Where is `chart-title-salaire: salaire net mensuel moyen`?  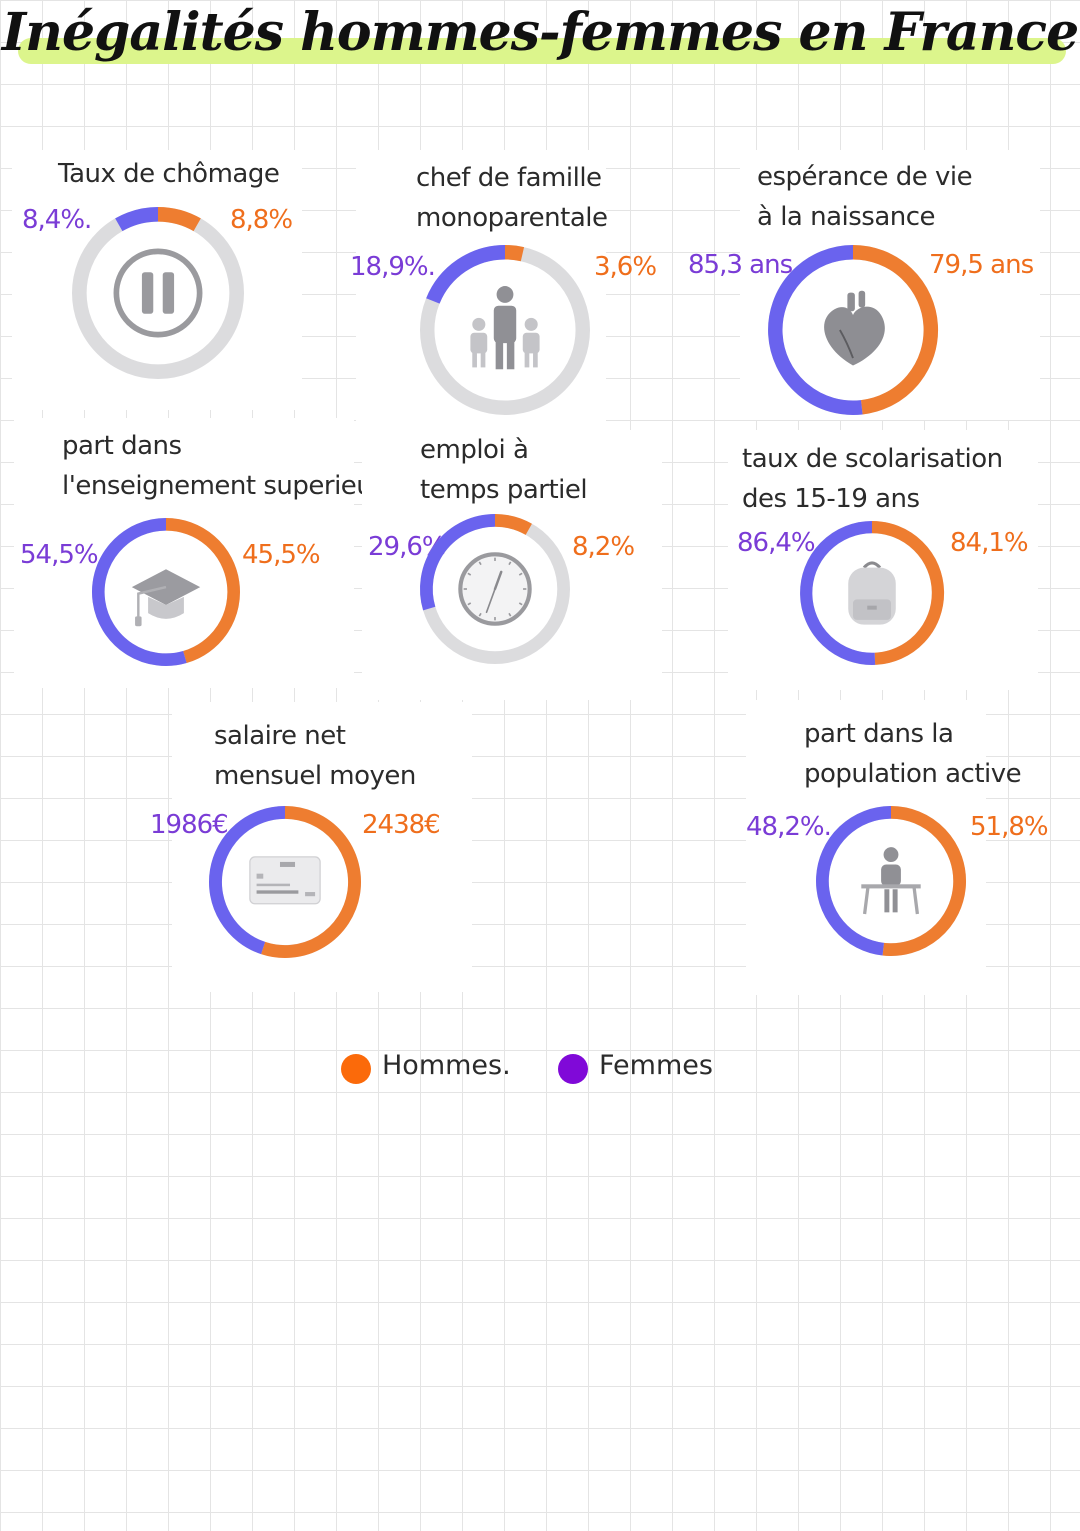 chart-title-salaire: salaire net mensuel moyen is located at coordinates (315, 756).